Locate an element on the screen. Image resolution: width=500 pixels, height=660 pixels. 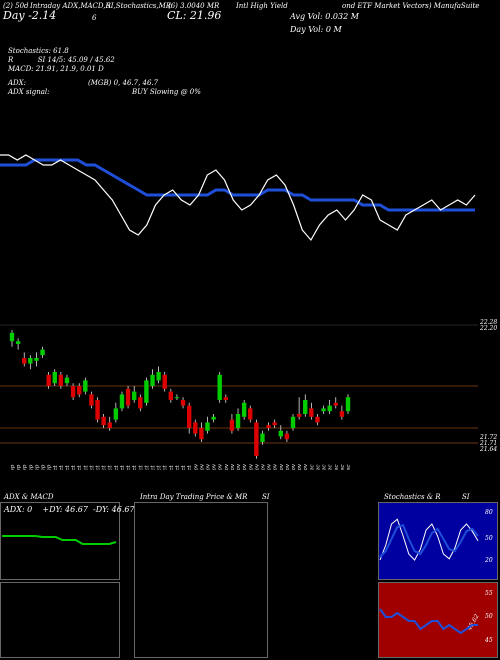
rsi-tick-mid: 50 is located at coordinates (489, 616).